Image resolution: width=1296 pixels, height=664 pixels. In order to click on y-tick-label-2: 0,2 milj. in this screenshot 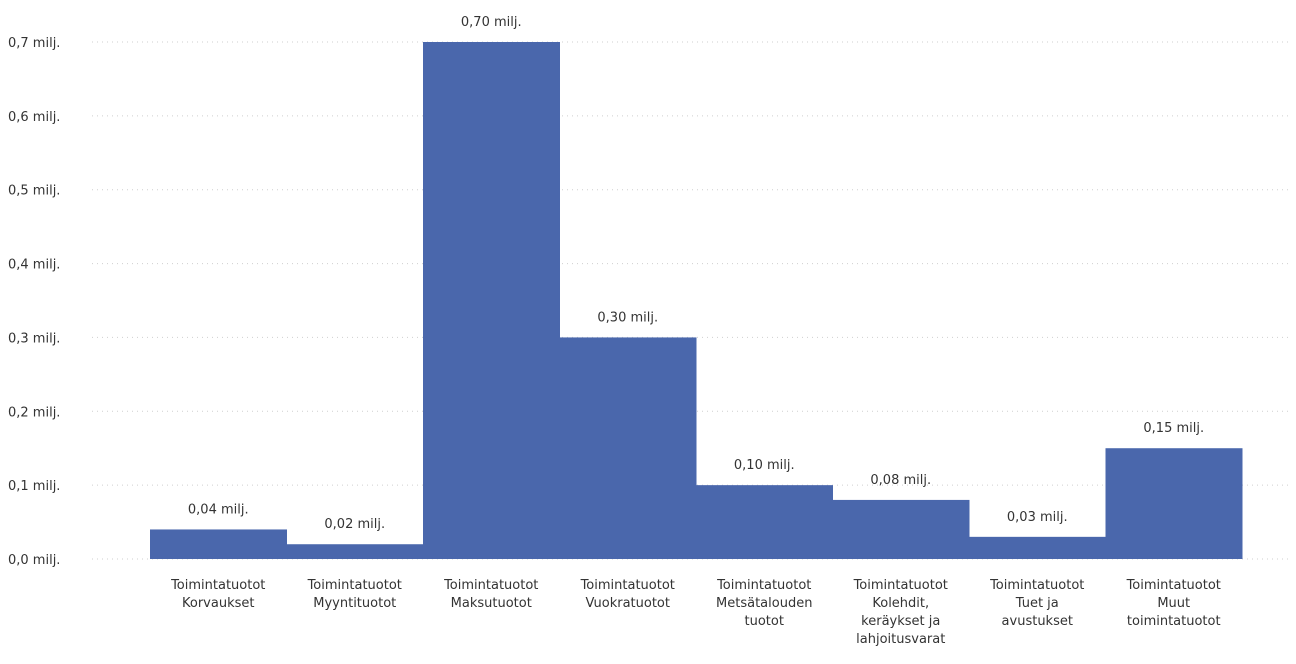, I will do `click(34, 412)`.